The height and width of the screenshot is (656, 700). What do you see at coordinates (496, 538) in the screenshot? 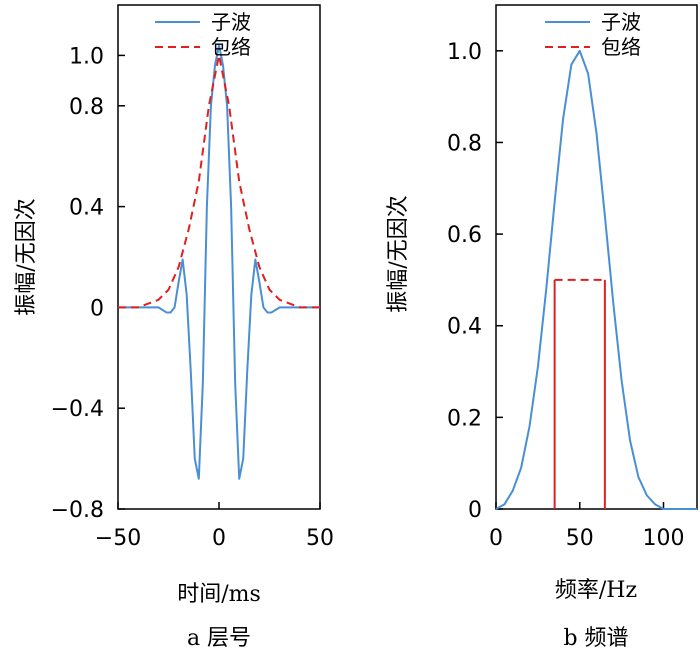
I see `panel-b-xtick-label: 0` at bounding box center [496, 538].